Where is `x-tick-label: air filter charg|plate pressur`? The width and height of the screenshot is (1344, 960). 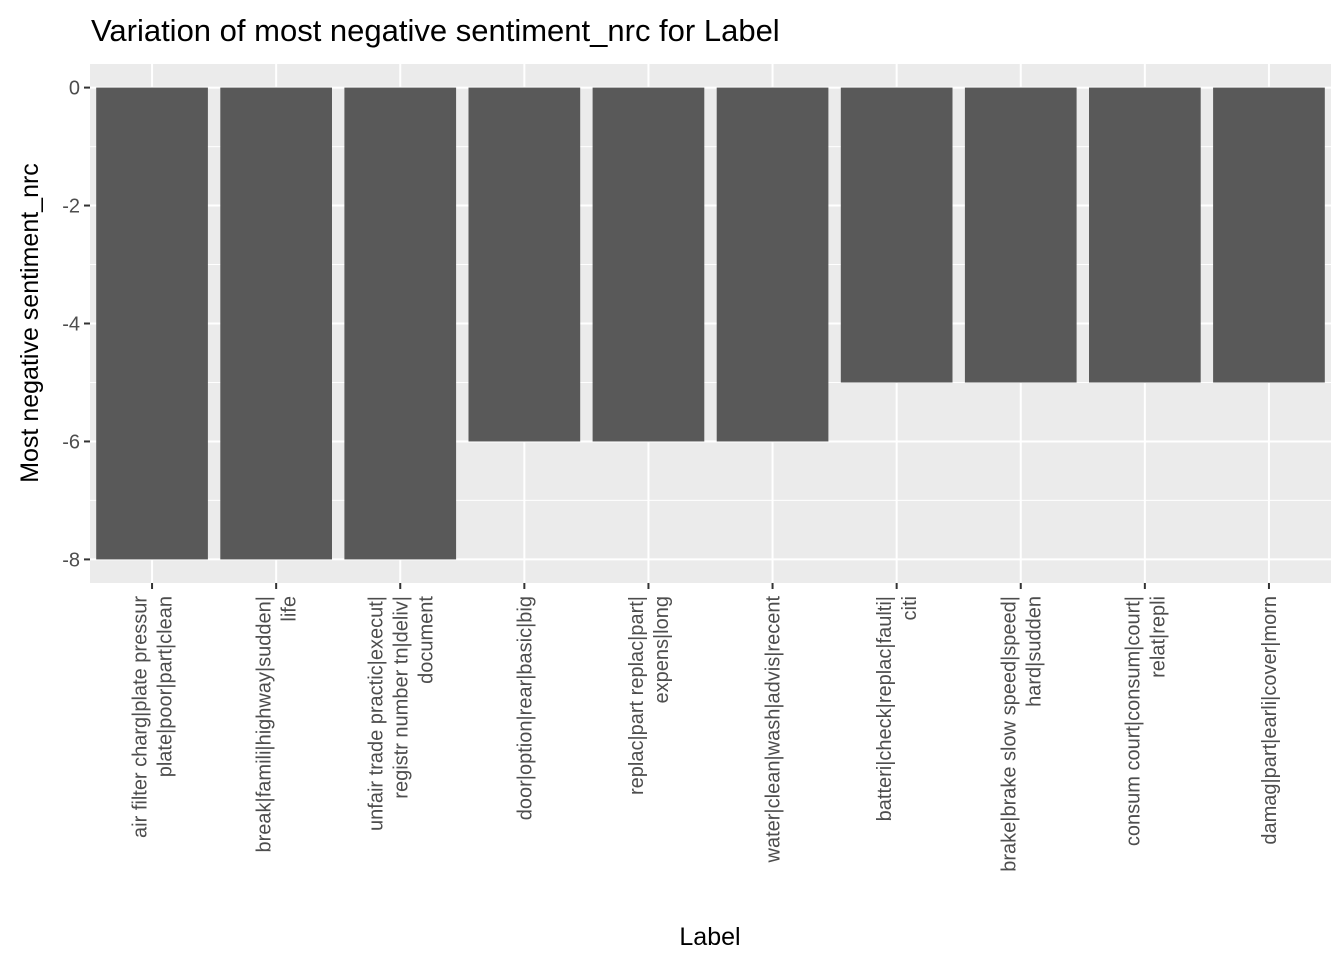
x-tick-label: air filter charg|plate pressur is located at coordinates (141, 717).